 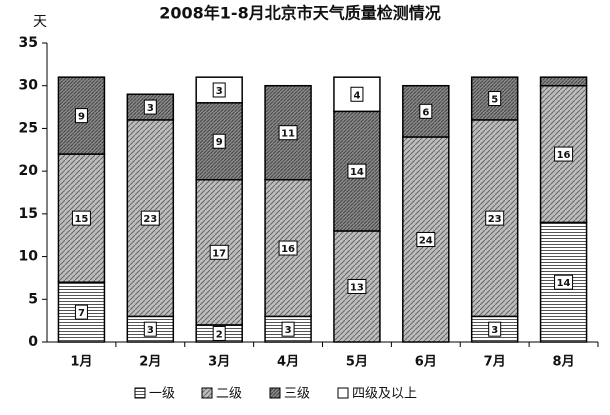 I want to click on x-tick-label: 1月, so click(x=81, y=362).